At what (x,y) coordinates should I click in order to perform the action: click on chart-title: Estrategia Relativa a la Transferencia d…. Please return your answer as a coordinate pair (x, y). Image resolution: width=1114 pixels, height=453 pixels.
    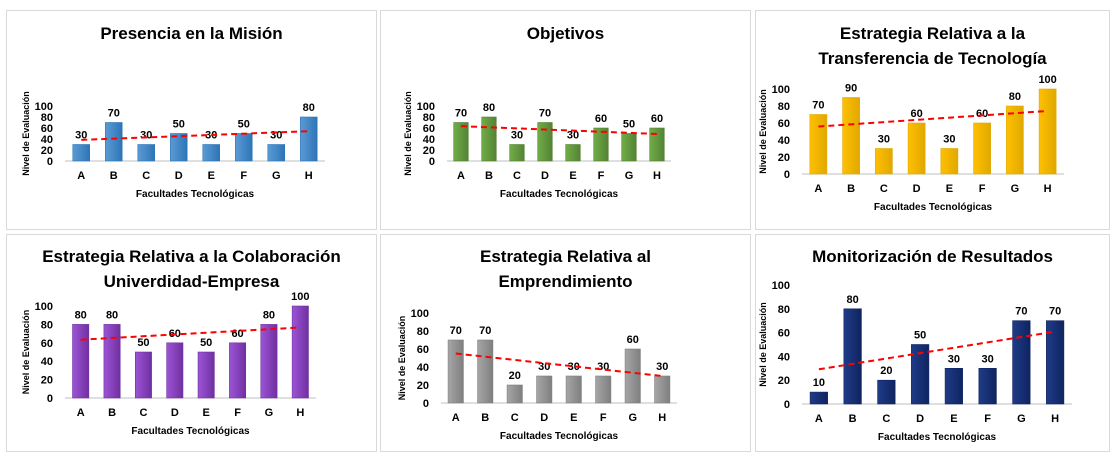
    Looking at the image, I should click on (932, 46).